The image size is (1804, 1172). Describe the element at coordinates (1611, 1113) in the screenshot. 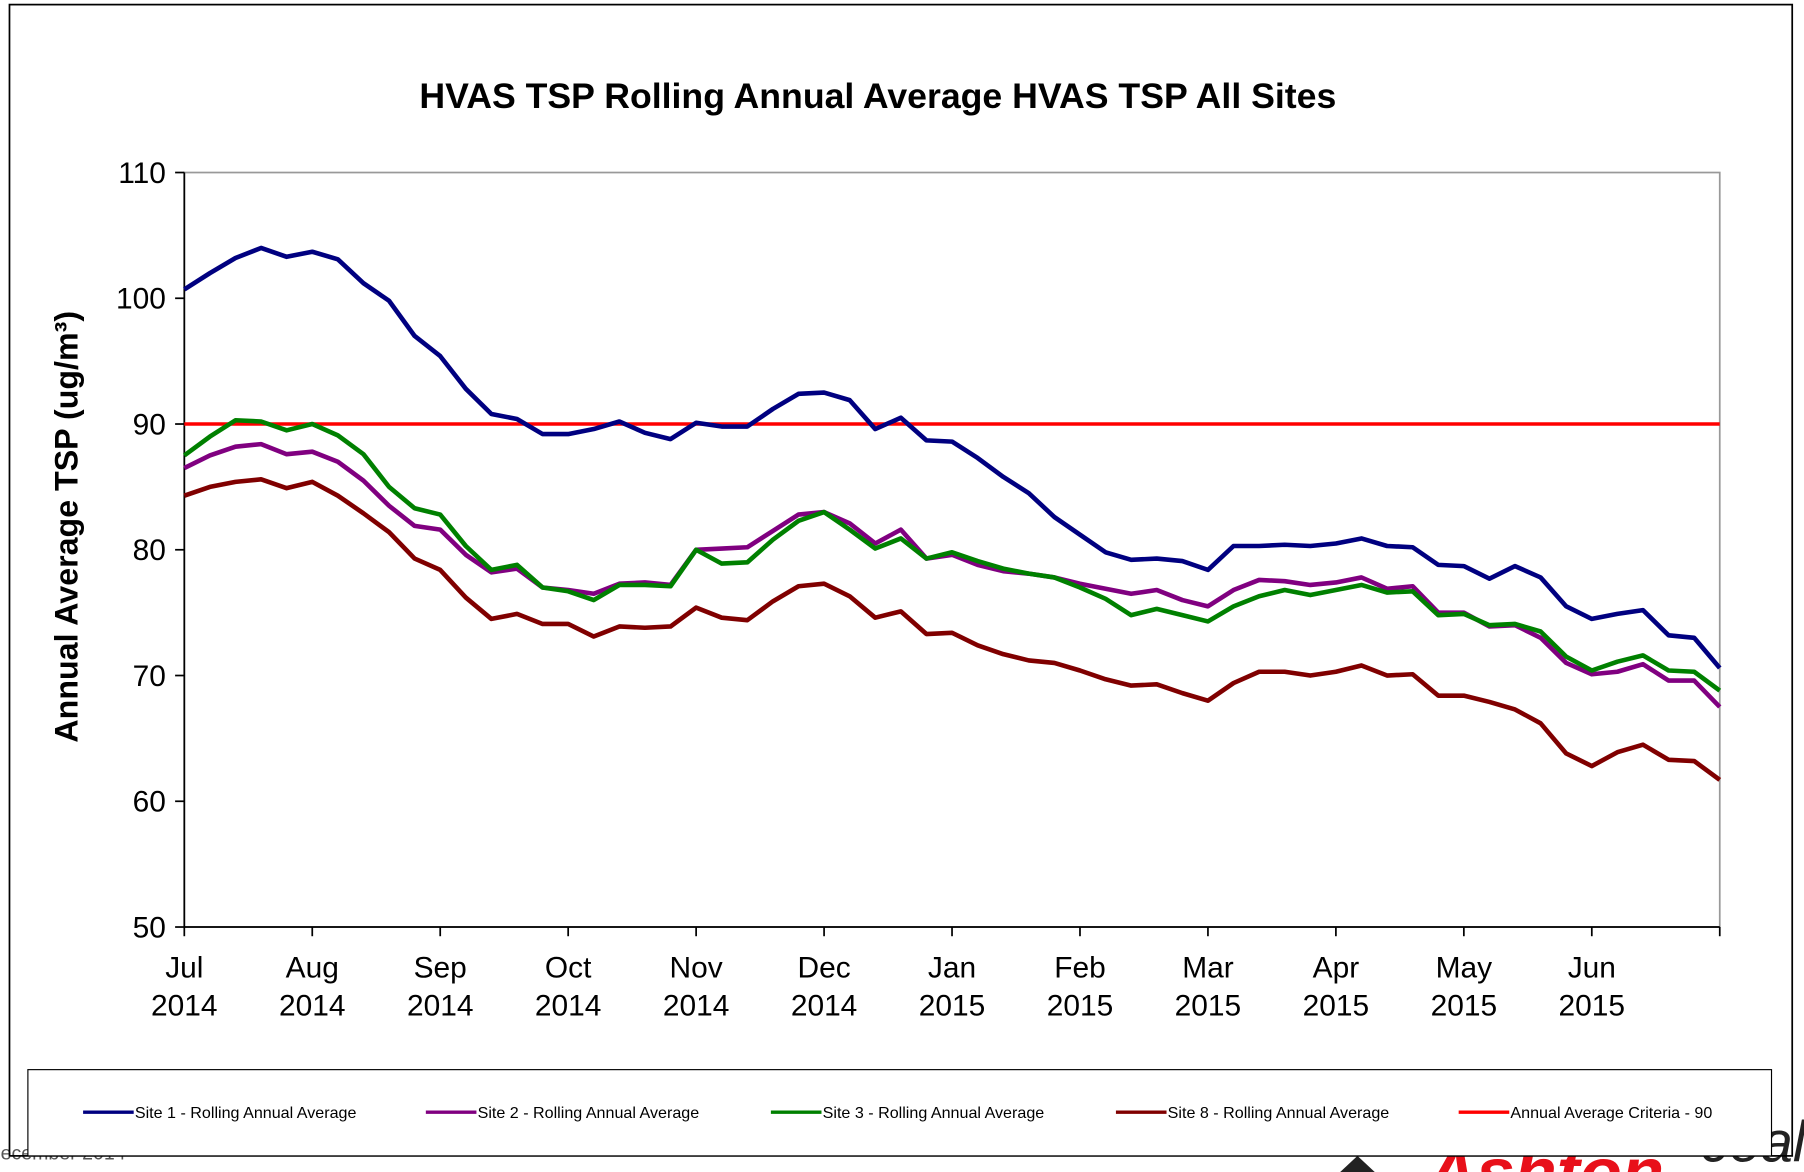

I see `legend-label: Annual Average Criteria - 90` at that location.